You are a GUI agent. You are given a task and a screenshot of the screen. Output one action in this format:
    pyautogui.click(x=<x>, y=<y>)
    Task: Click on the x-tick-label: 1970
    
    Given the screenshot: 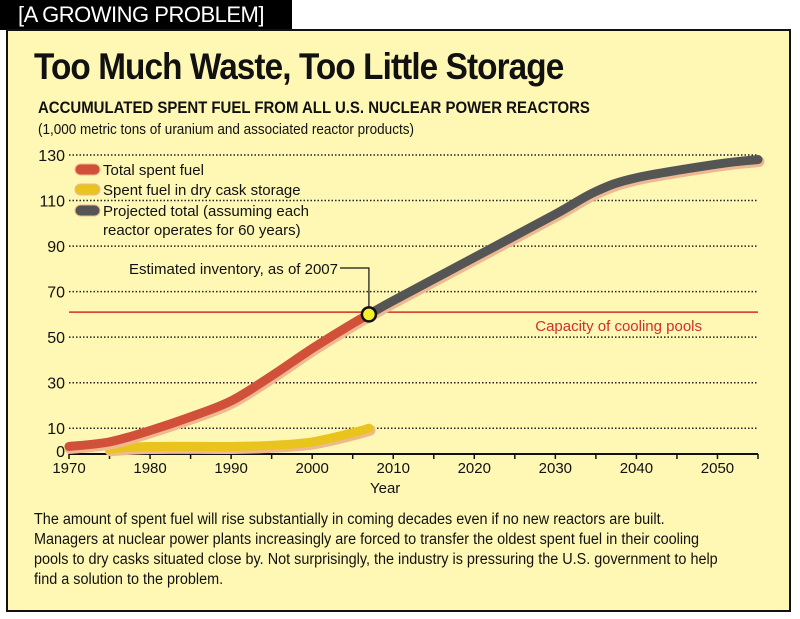 What is the action you would take?
    pyautogui.click(x=68, y=468)
    